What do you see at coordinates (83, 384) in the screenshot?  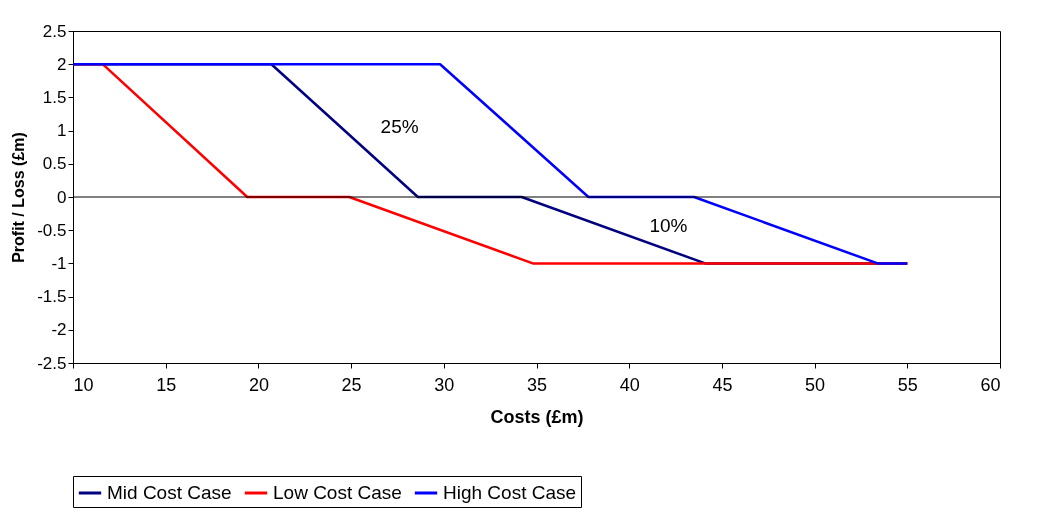 I see `x-tick-label: 10` at bounding box center [83, 384].